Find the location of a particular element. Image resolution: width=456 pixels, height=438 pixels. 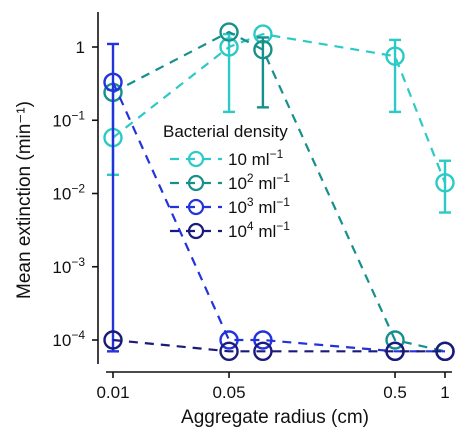

series-line is located at coordinates (278, 345).